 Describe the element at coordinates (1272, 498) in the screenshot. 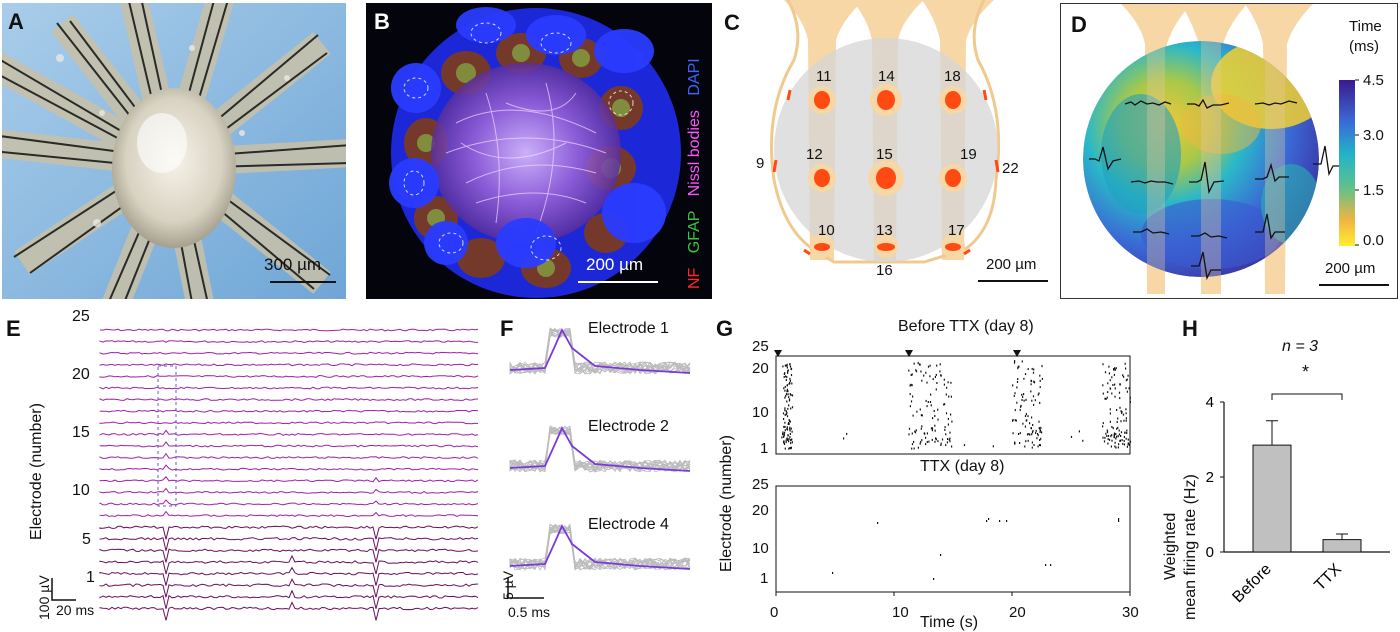

I see `bar-before` at that location.